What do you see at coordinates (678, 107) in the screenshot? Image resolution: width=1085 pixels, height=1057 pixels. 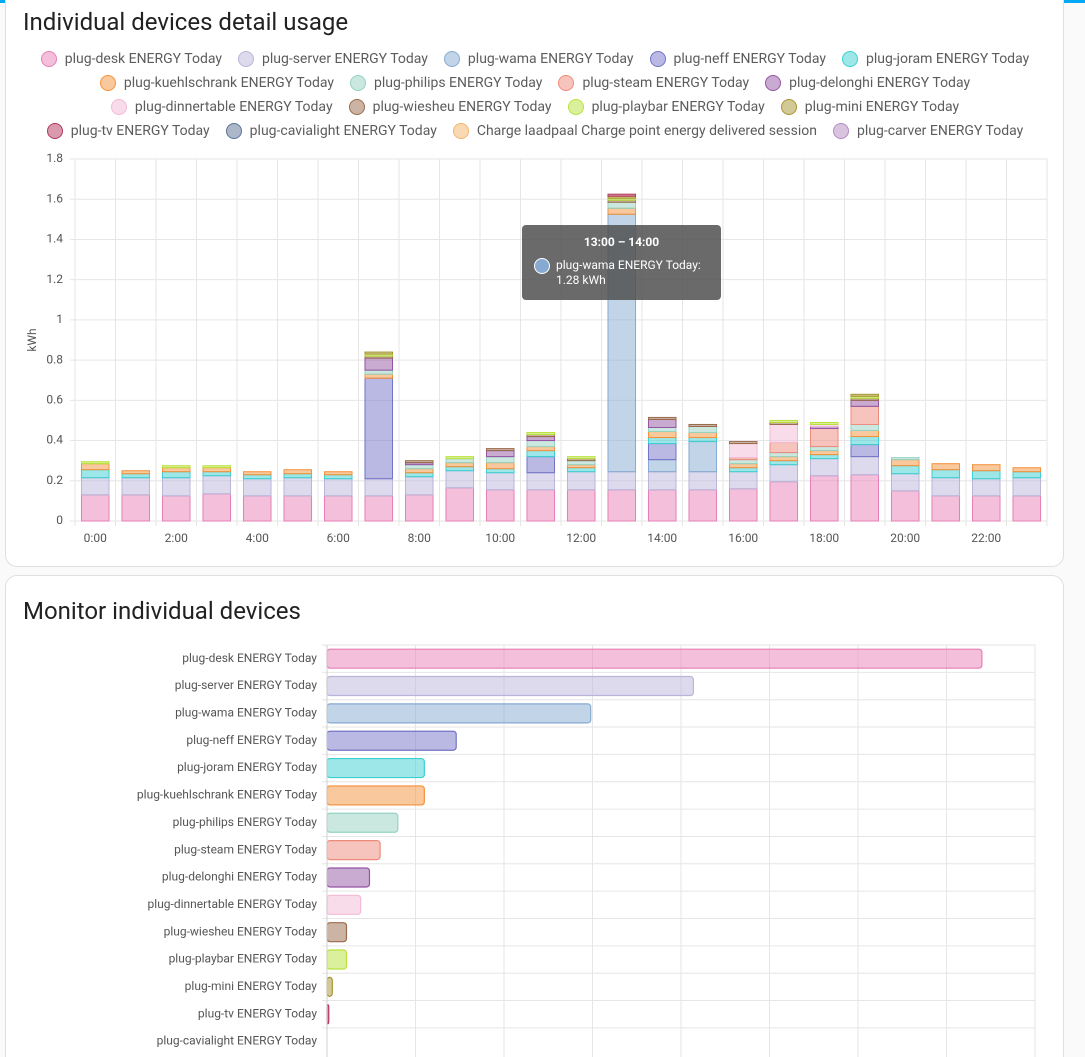 I see `legend-label: plug-playbar ENERGY Today` at bounding box center [678, 107].